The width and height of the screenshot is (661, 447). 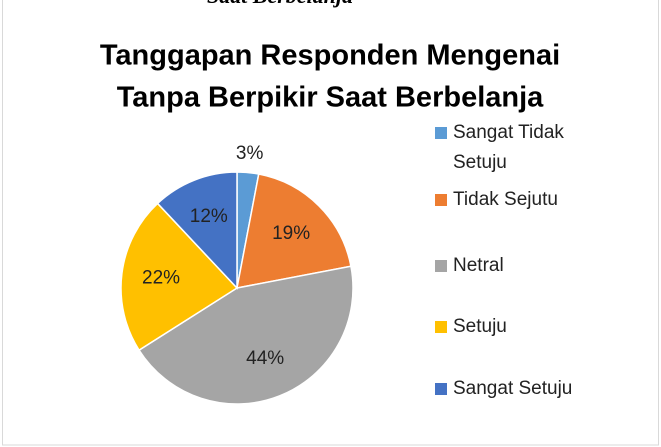 I want to click on data-label: 12%, so click(x=209, y=216).